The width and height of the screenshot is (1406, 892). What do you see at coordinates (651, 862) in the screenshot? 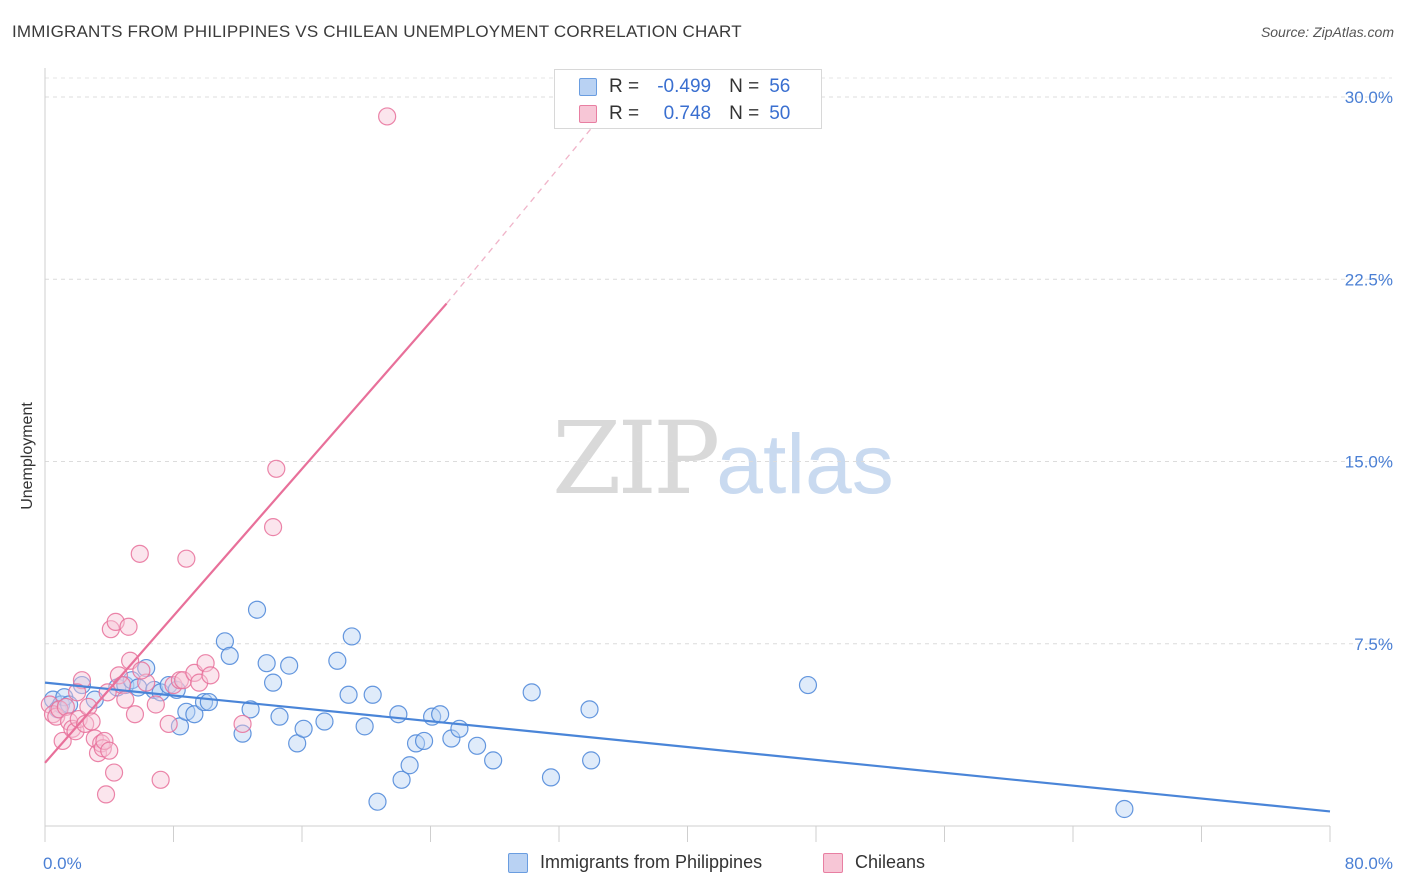
I see `legend-label: Immigrants from Philippines` at bounding box center [651, 862].